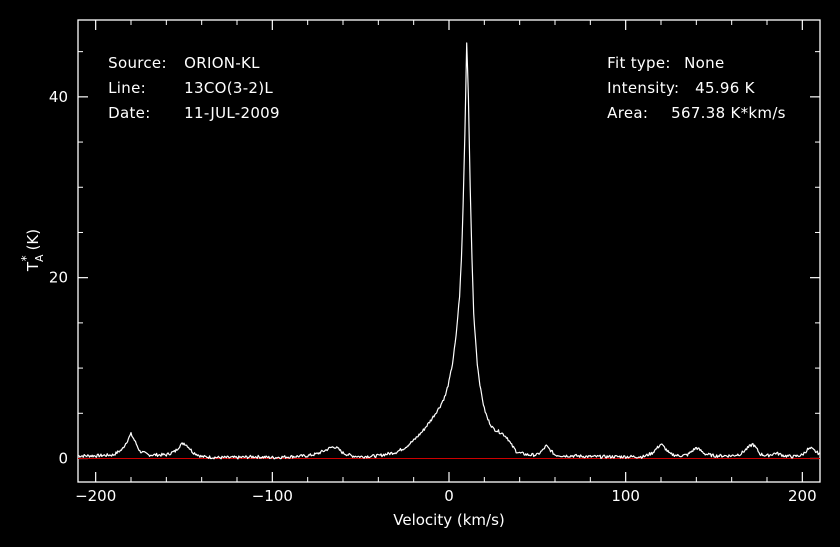 The height and width of the screenshot is (547, 840). What do you see at coordinates (58, 278) in the screenshot?
I see `y-tick-label: 20` at bounding box center [58, 278].